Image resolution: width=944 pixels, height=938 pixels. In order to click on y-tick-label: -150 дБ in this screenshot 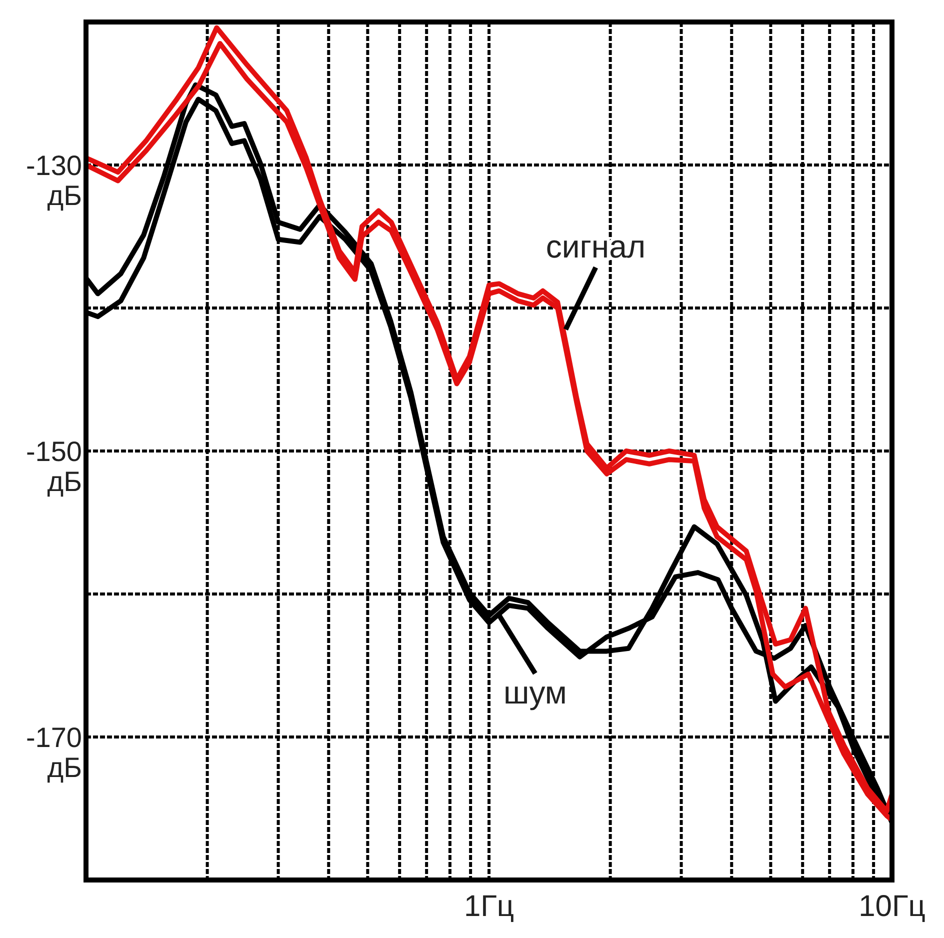, I will do `click(54, 466)`.